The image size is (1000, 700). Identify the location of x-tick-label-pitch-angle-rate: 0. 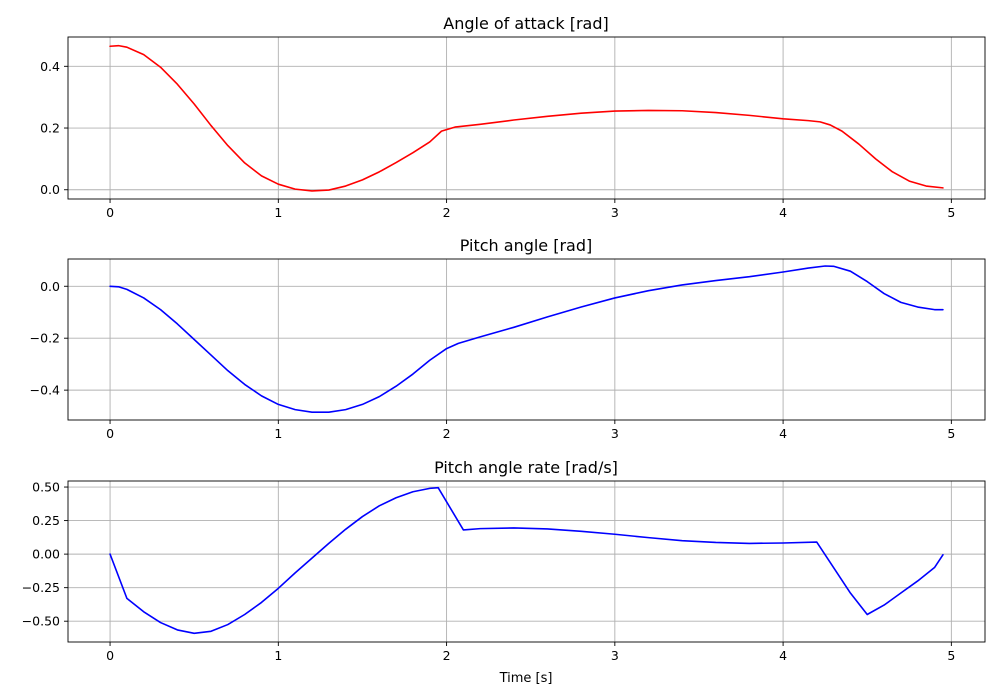
(110, 655).